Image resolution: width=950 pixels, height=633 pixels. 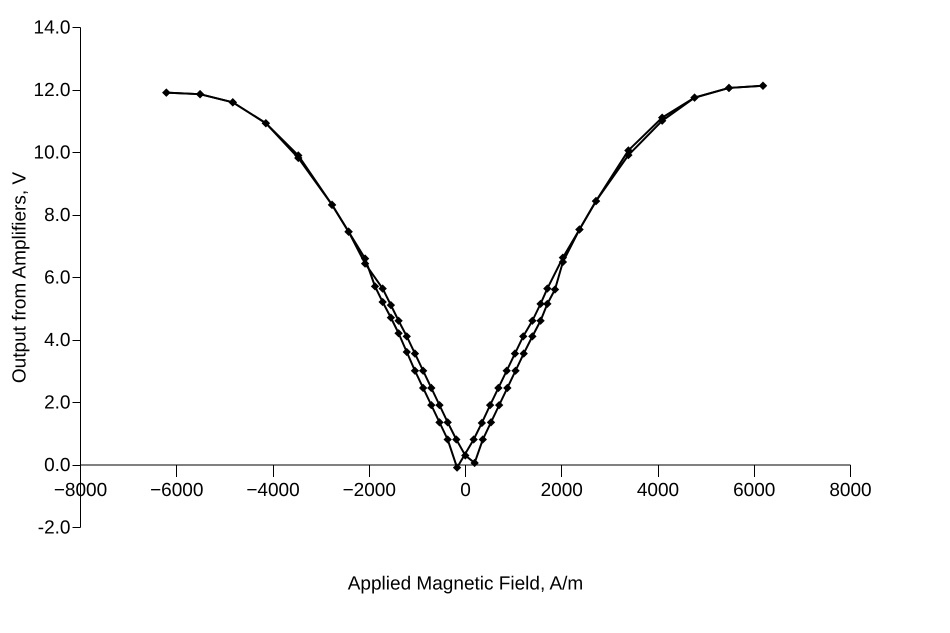 What do you see at coordinates (57, 215) in the screenshot?
I see `y-tick-label: 8.0` at bounding box center [57, 215].